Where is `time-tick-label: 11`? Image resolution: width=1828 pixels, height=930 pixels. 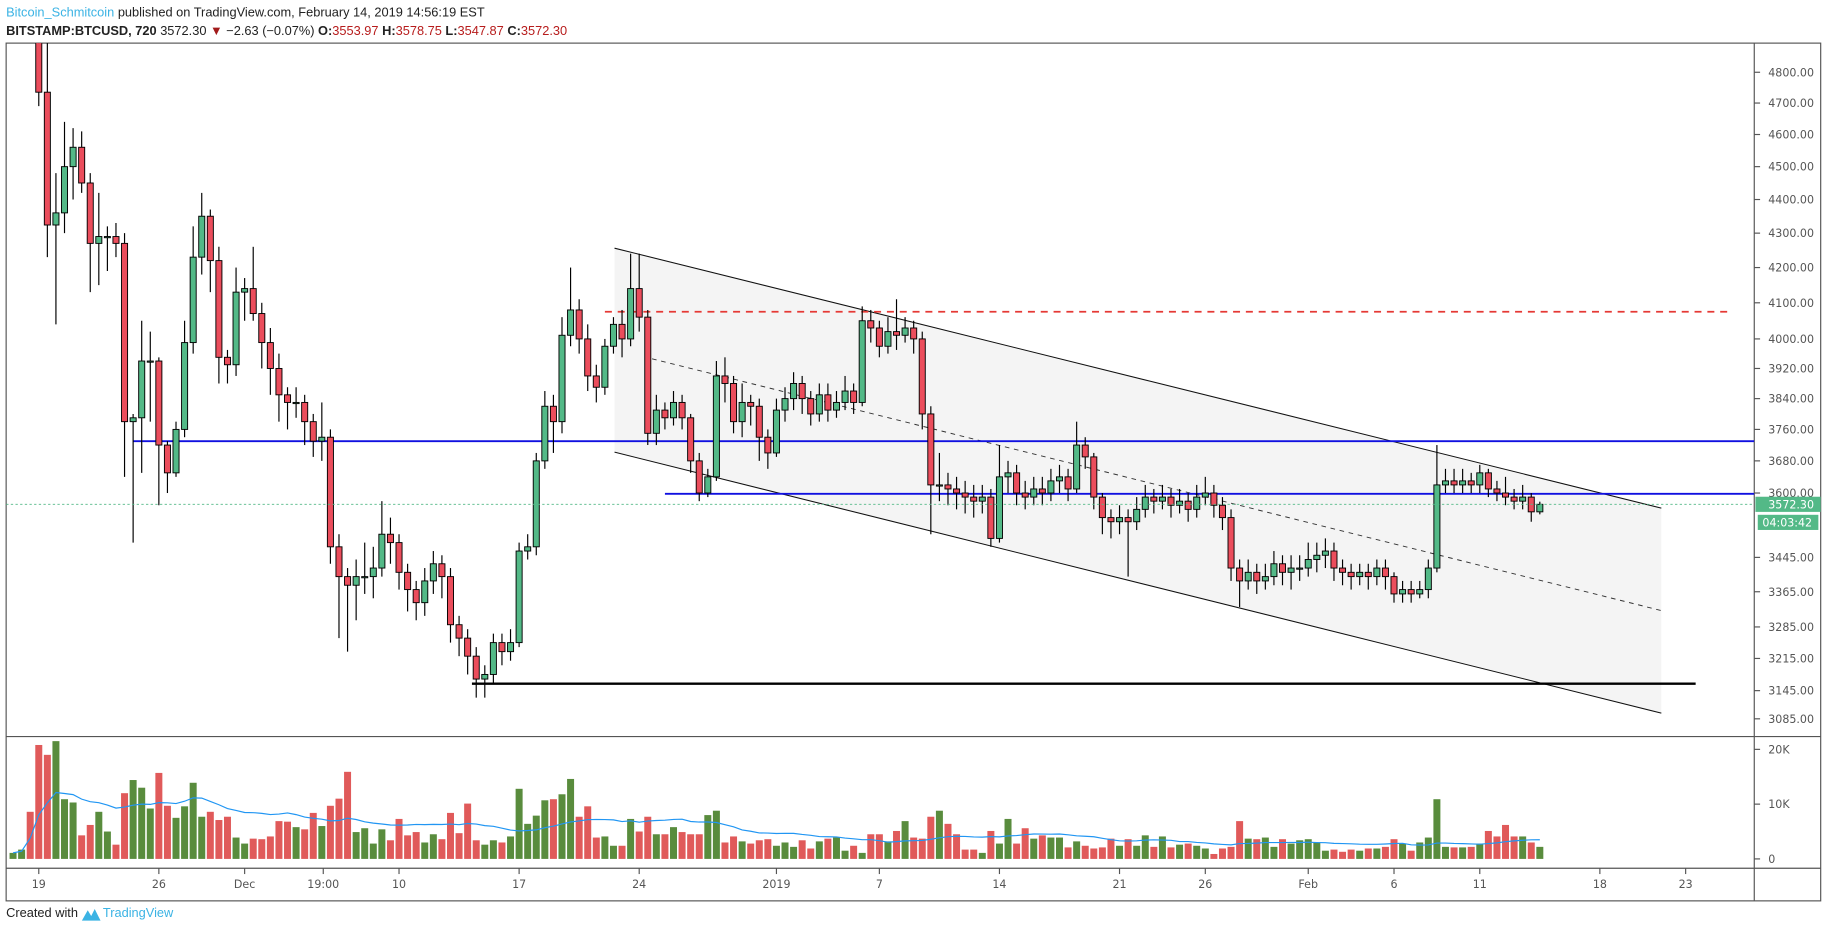 time-tick-label: 11 is located at coordinates (1480, 884).